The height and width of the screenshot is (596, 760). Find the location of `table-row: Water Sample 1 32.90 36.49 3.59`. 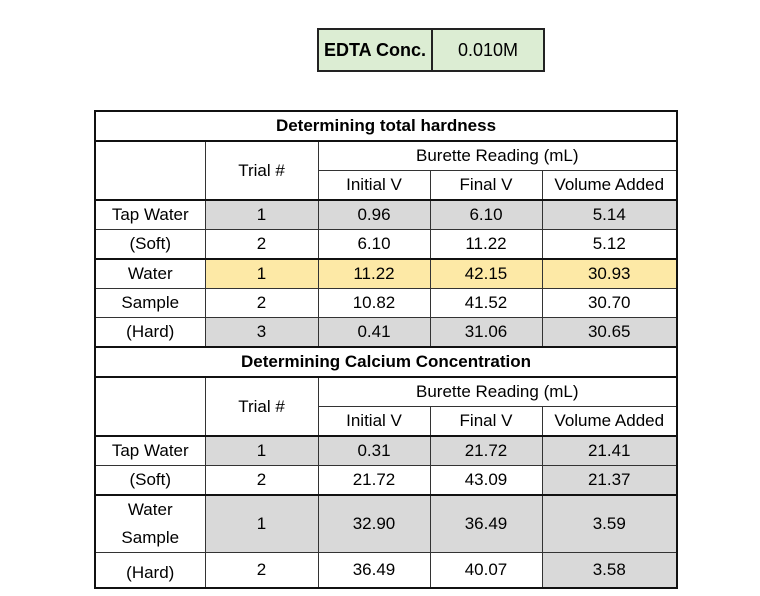

table-row: Water Sample 1 32.90 36.49 3.59 is located at coordinates (386, 523).